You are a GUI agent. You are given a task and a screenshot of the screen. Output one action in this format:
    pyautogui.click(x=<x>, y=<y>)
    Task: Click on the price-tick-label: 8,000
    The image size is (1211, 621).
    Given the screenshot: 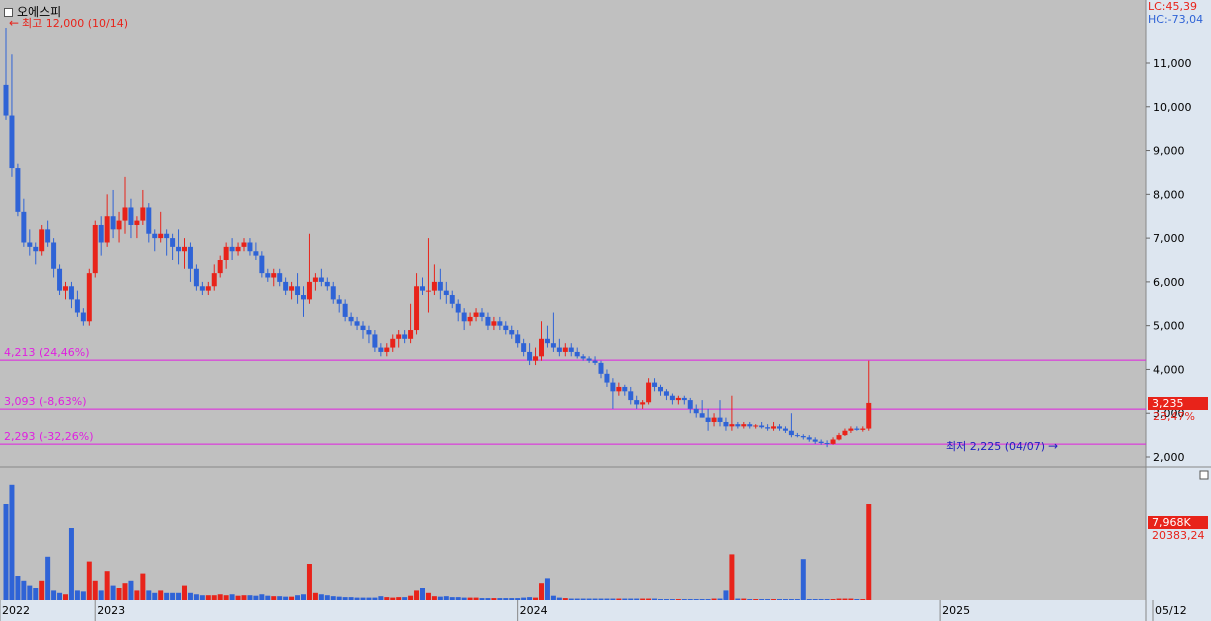 What is the action you would take?
    pyautogui.click(x=1169, y=194)
    